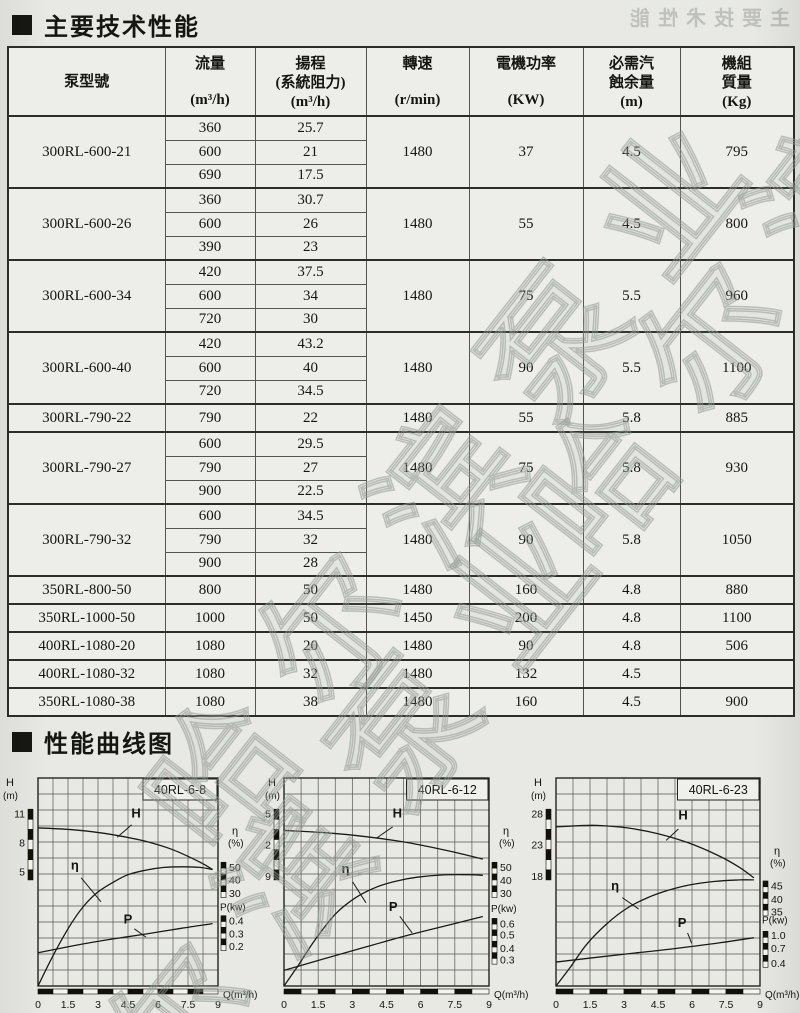 This screenshot has width=800, height=1013. What do you see at coordinates (383, 943) in the screenshot?
I see `curve-P` at bounding box center [383, 943].